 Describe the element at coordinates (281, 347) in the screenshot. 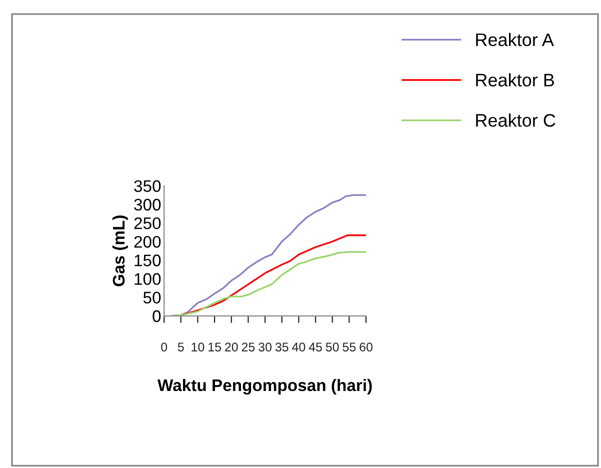

I see `x-tick-label: 35` at that location.